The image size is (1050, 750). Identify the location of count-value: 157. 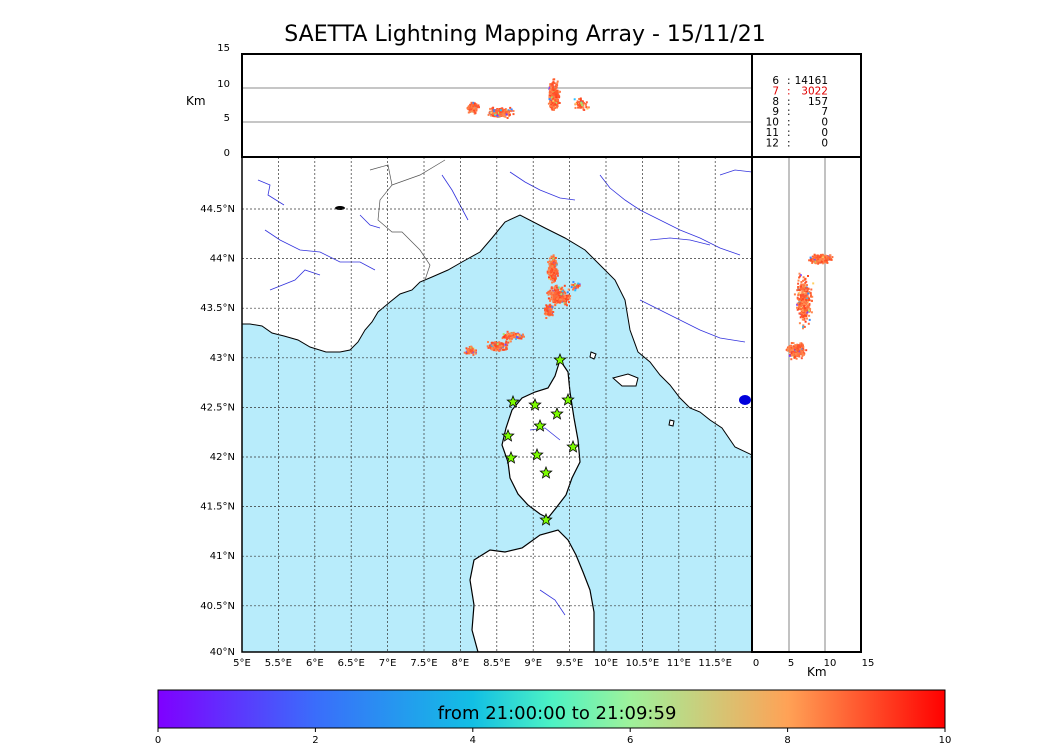
(818, 102).